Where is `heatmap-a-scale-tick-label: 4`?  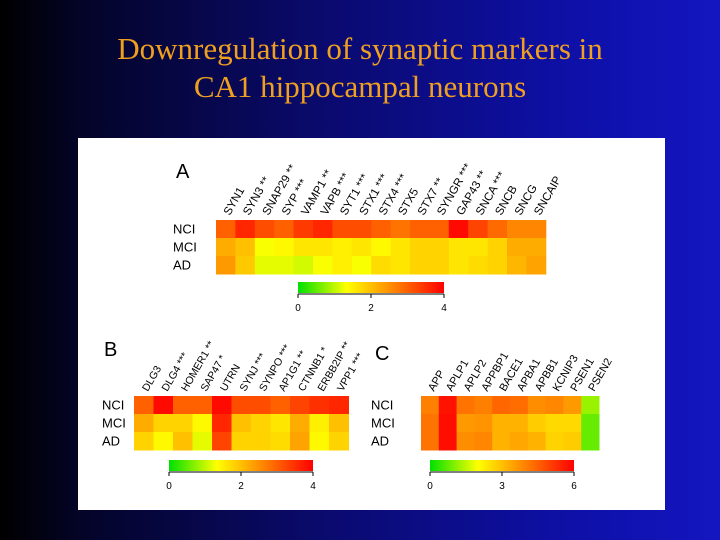 heatmap-a-scale-tick-label: 4 is located at coordinates (444, 308).